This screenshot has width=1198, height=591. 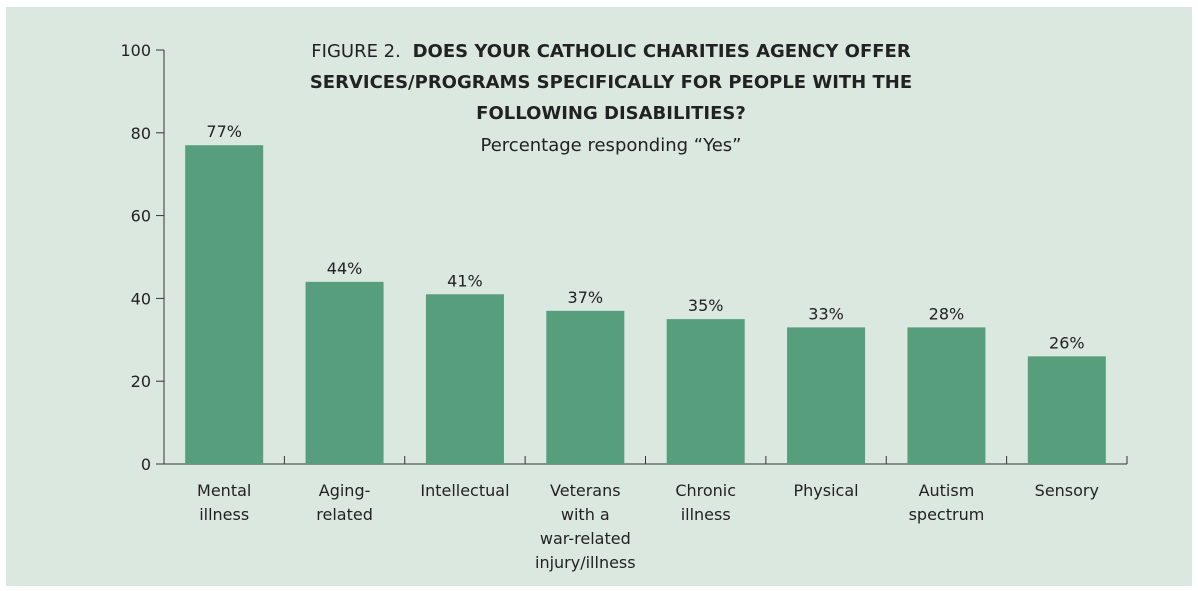 What do you see at coordinates (146, 464) in the screenshot?
I see `y-tick-label: 0` at bounding box center [146, 464].